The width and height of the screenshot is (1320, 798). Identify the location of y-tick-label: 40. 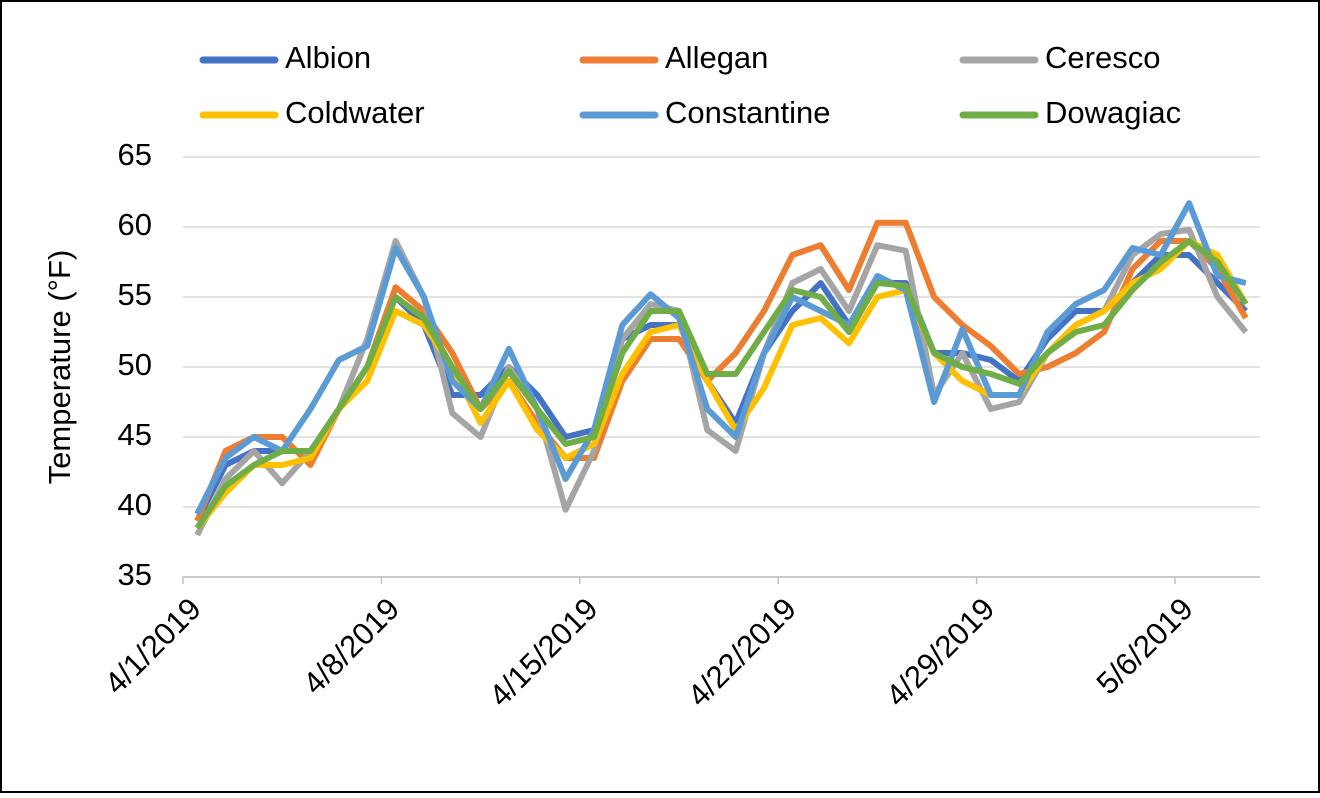
(135, 504).